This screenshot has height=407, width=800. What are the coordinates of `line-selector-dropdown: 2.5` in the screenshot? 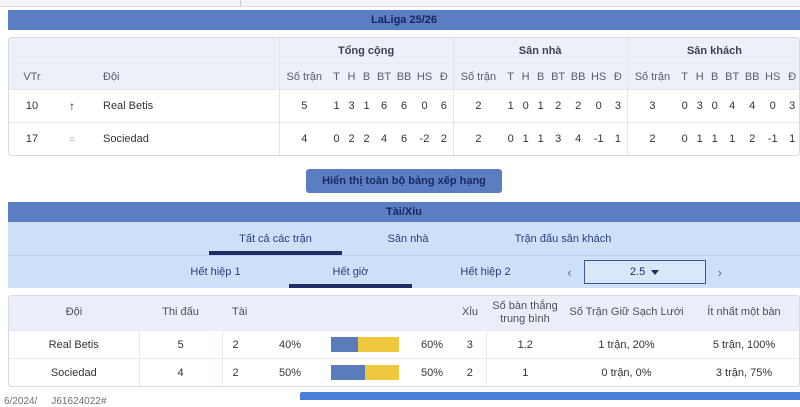 It's located at (644, 272).